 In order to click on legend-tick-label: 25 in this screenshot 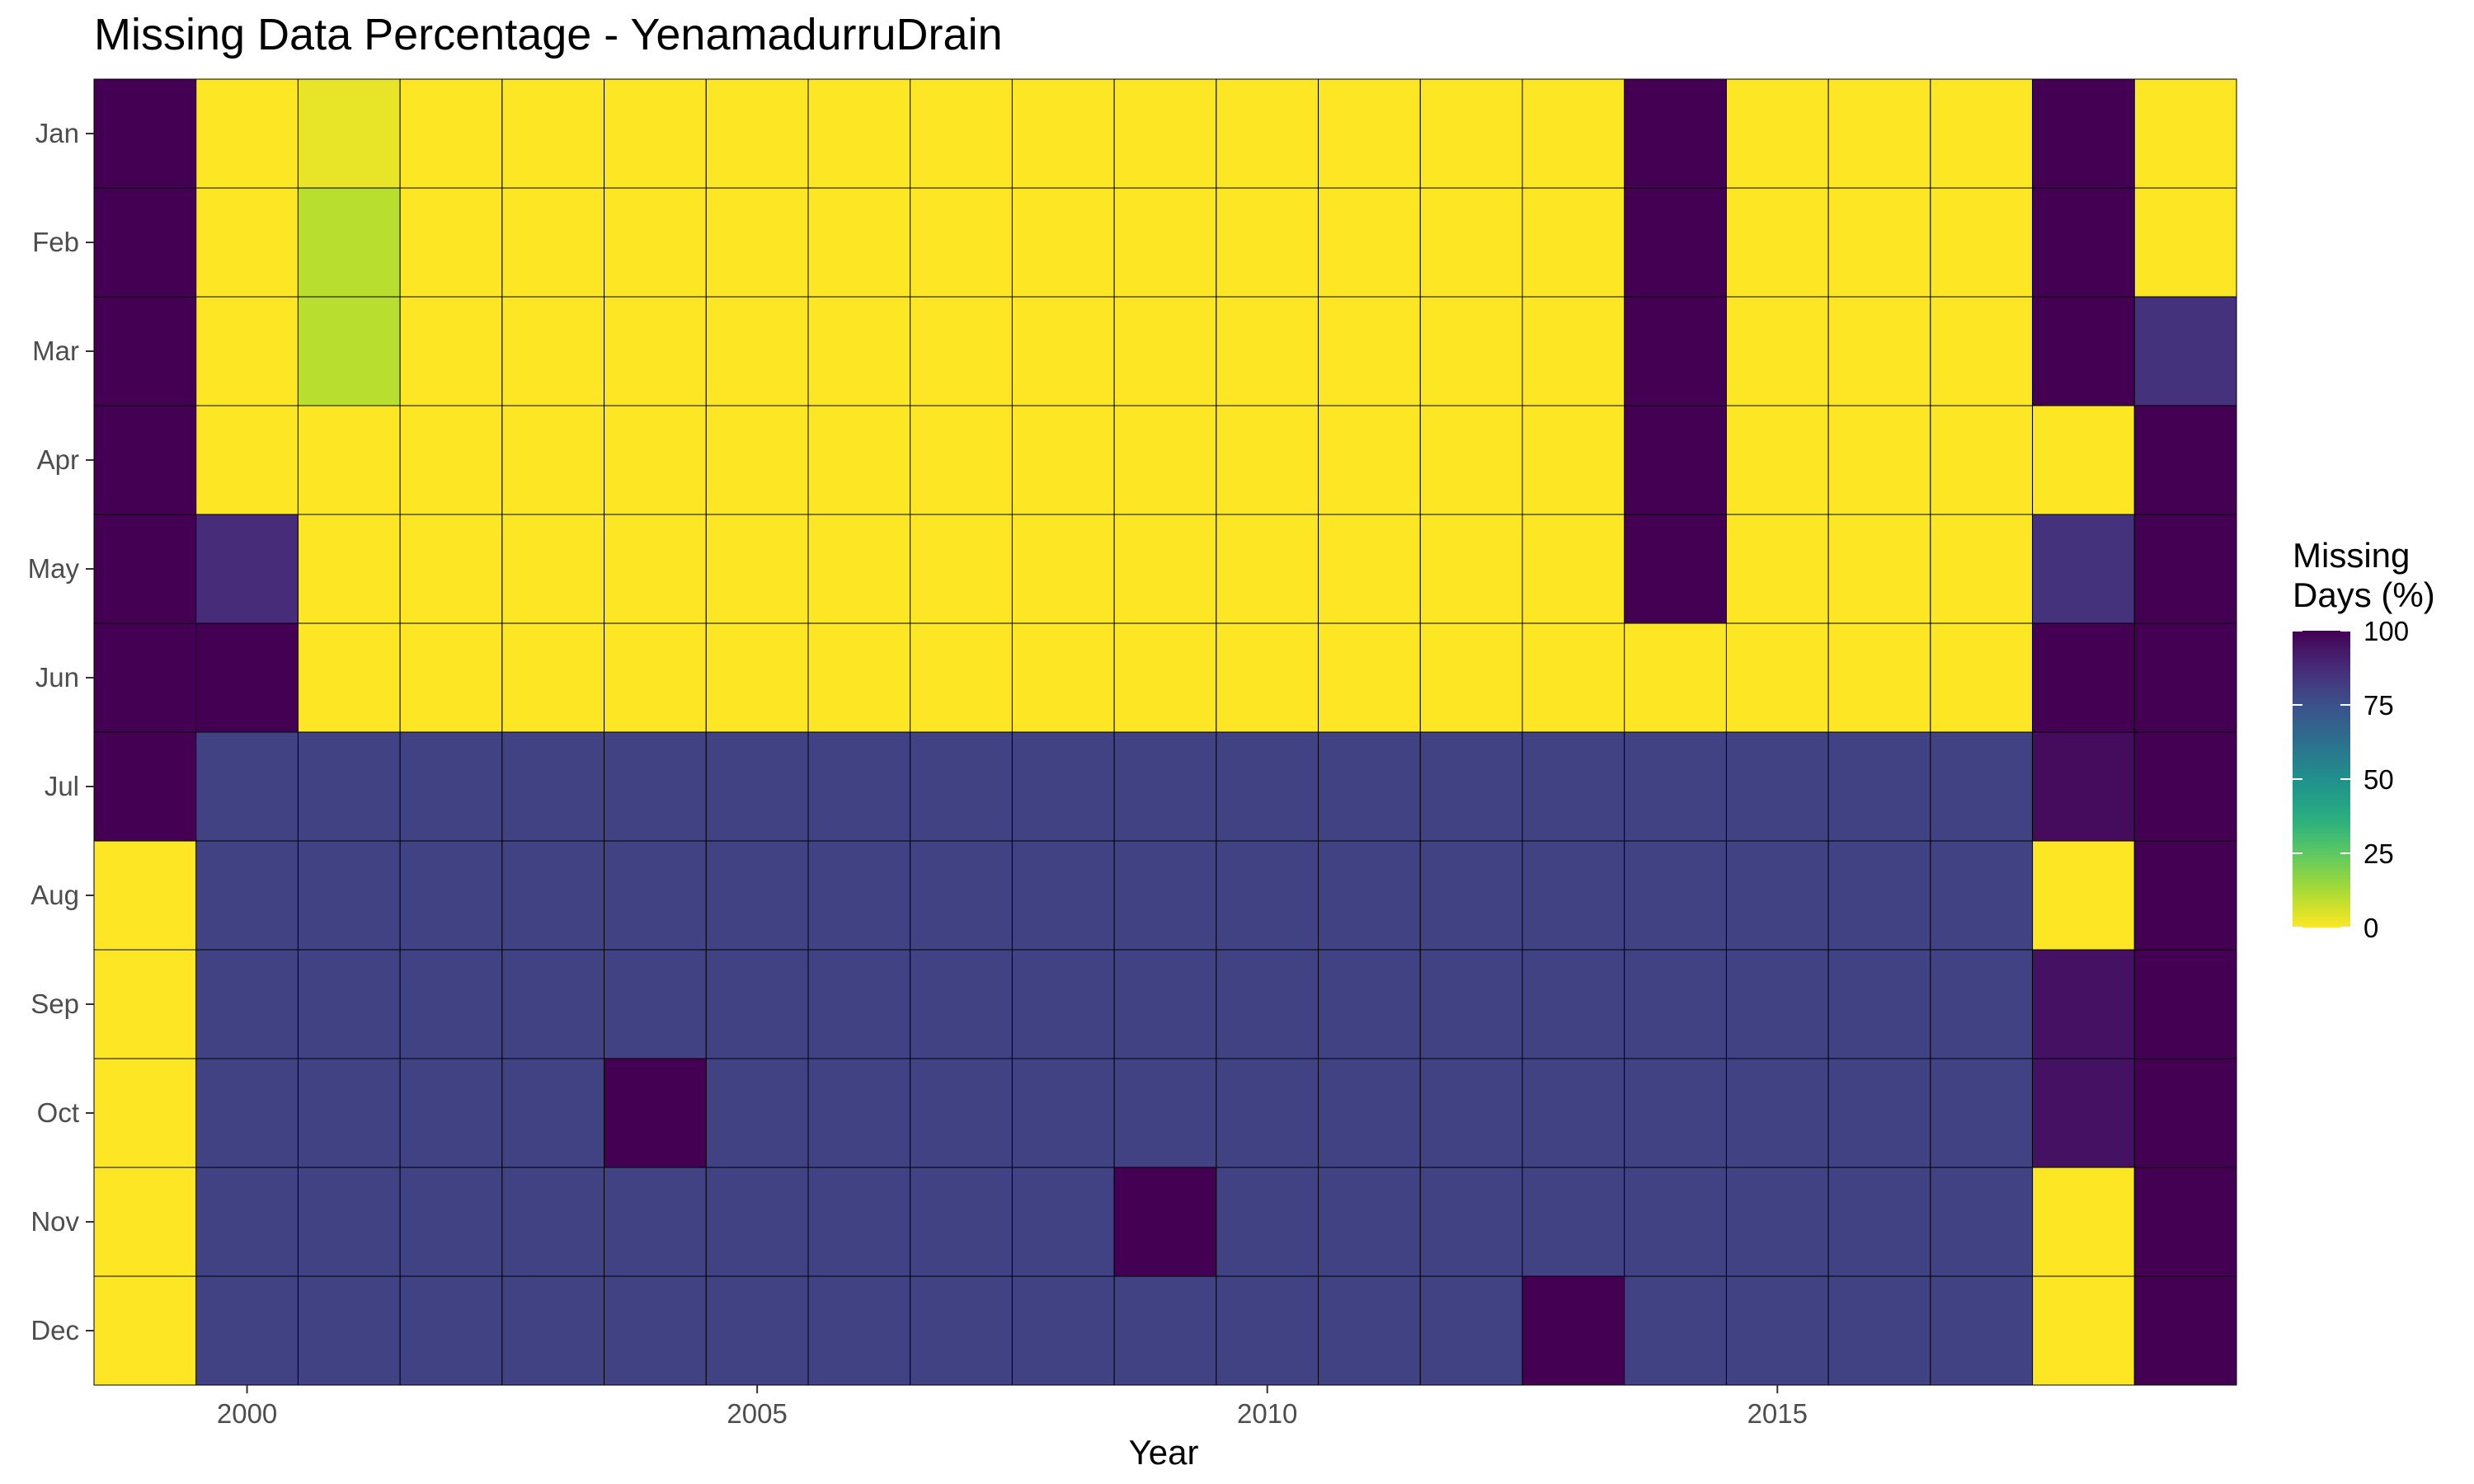, I will do `click(2378, 853)`.